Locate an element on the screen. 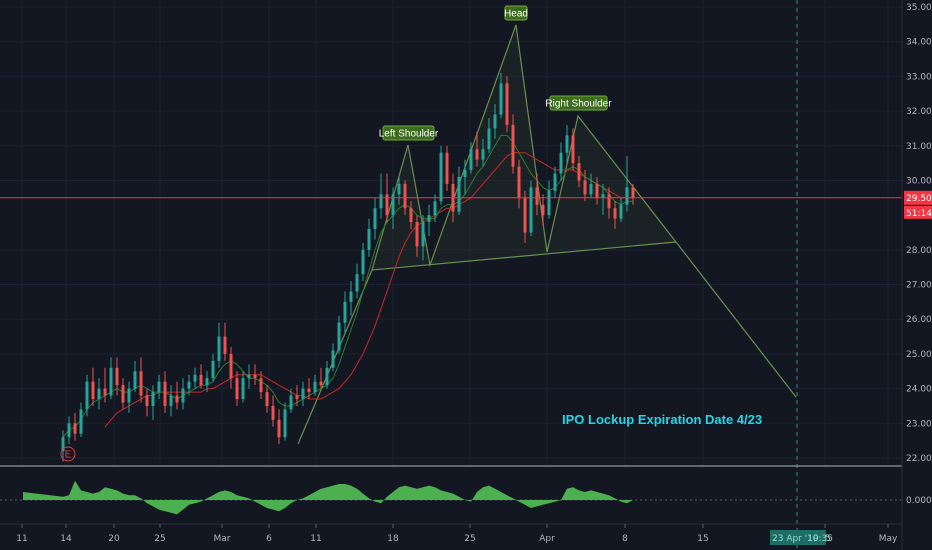 The width and height of the screenshot is (932, 550). price-tick-label: 24.00 is located at coordinates (919, 390).